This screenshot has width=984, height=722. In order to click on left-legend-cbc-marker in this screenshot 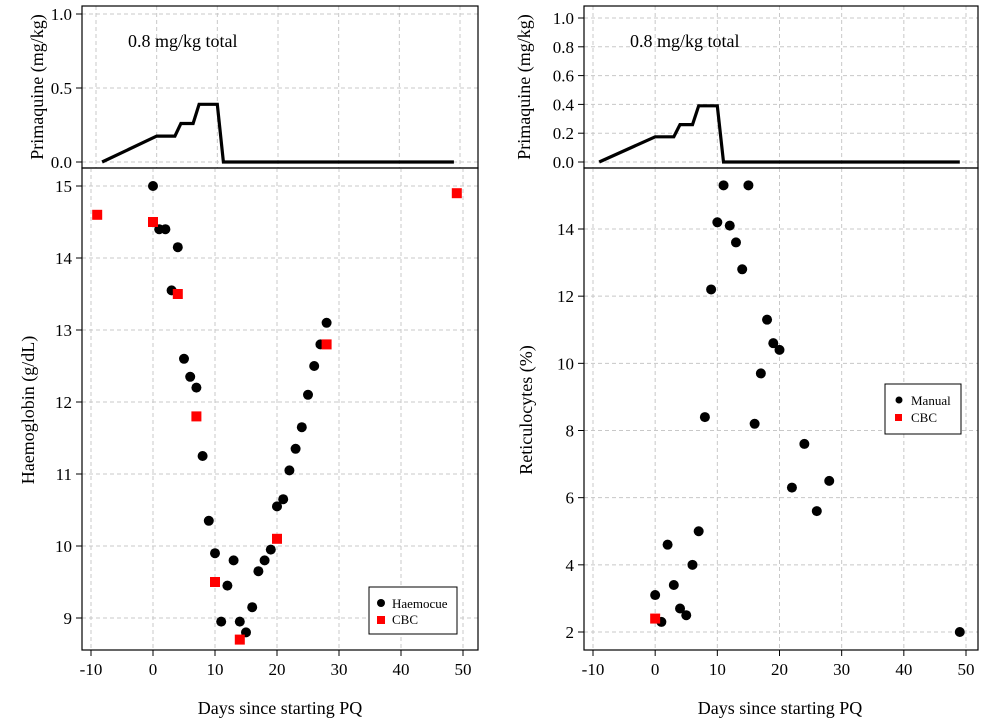, I will do `click(381, 620)`.